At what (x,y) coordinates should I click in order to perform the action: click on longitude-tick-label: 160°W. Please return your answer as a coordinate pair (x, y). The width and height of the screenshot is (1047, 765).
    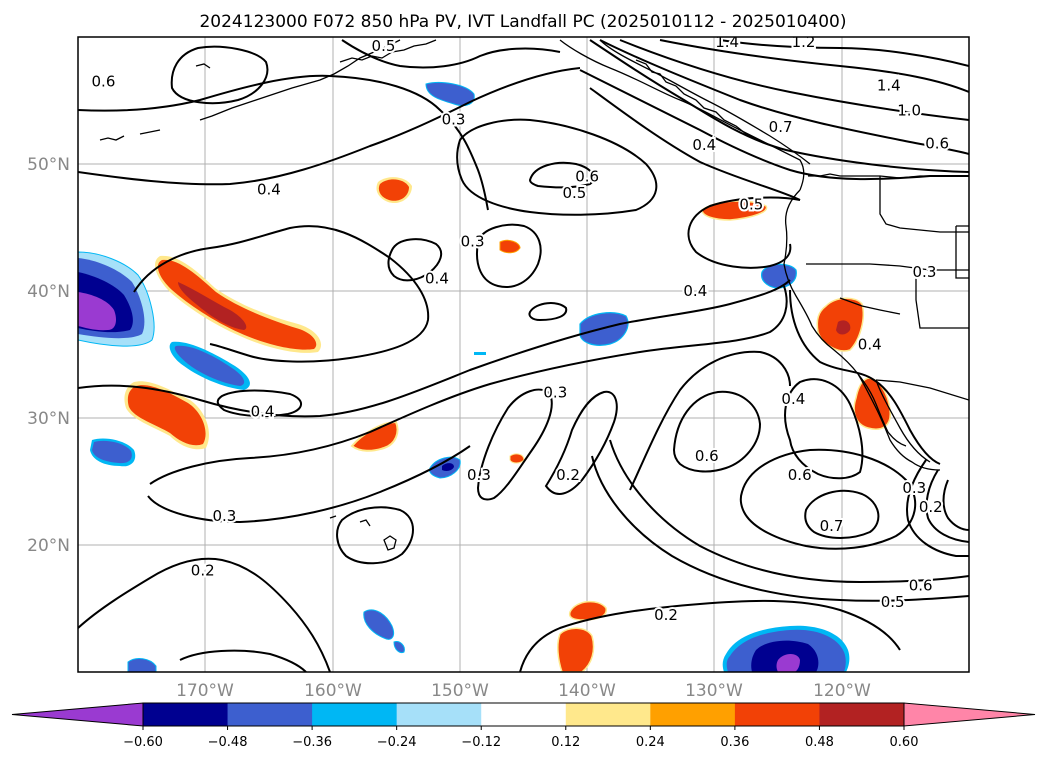
    Looking at the image, I should click on (333, 691).